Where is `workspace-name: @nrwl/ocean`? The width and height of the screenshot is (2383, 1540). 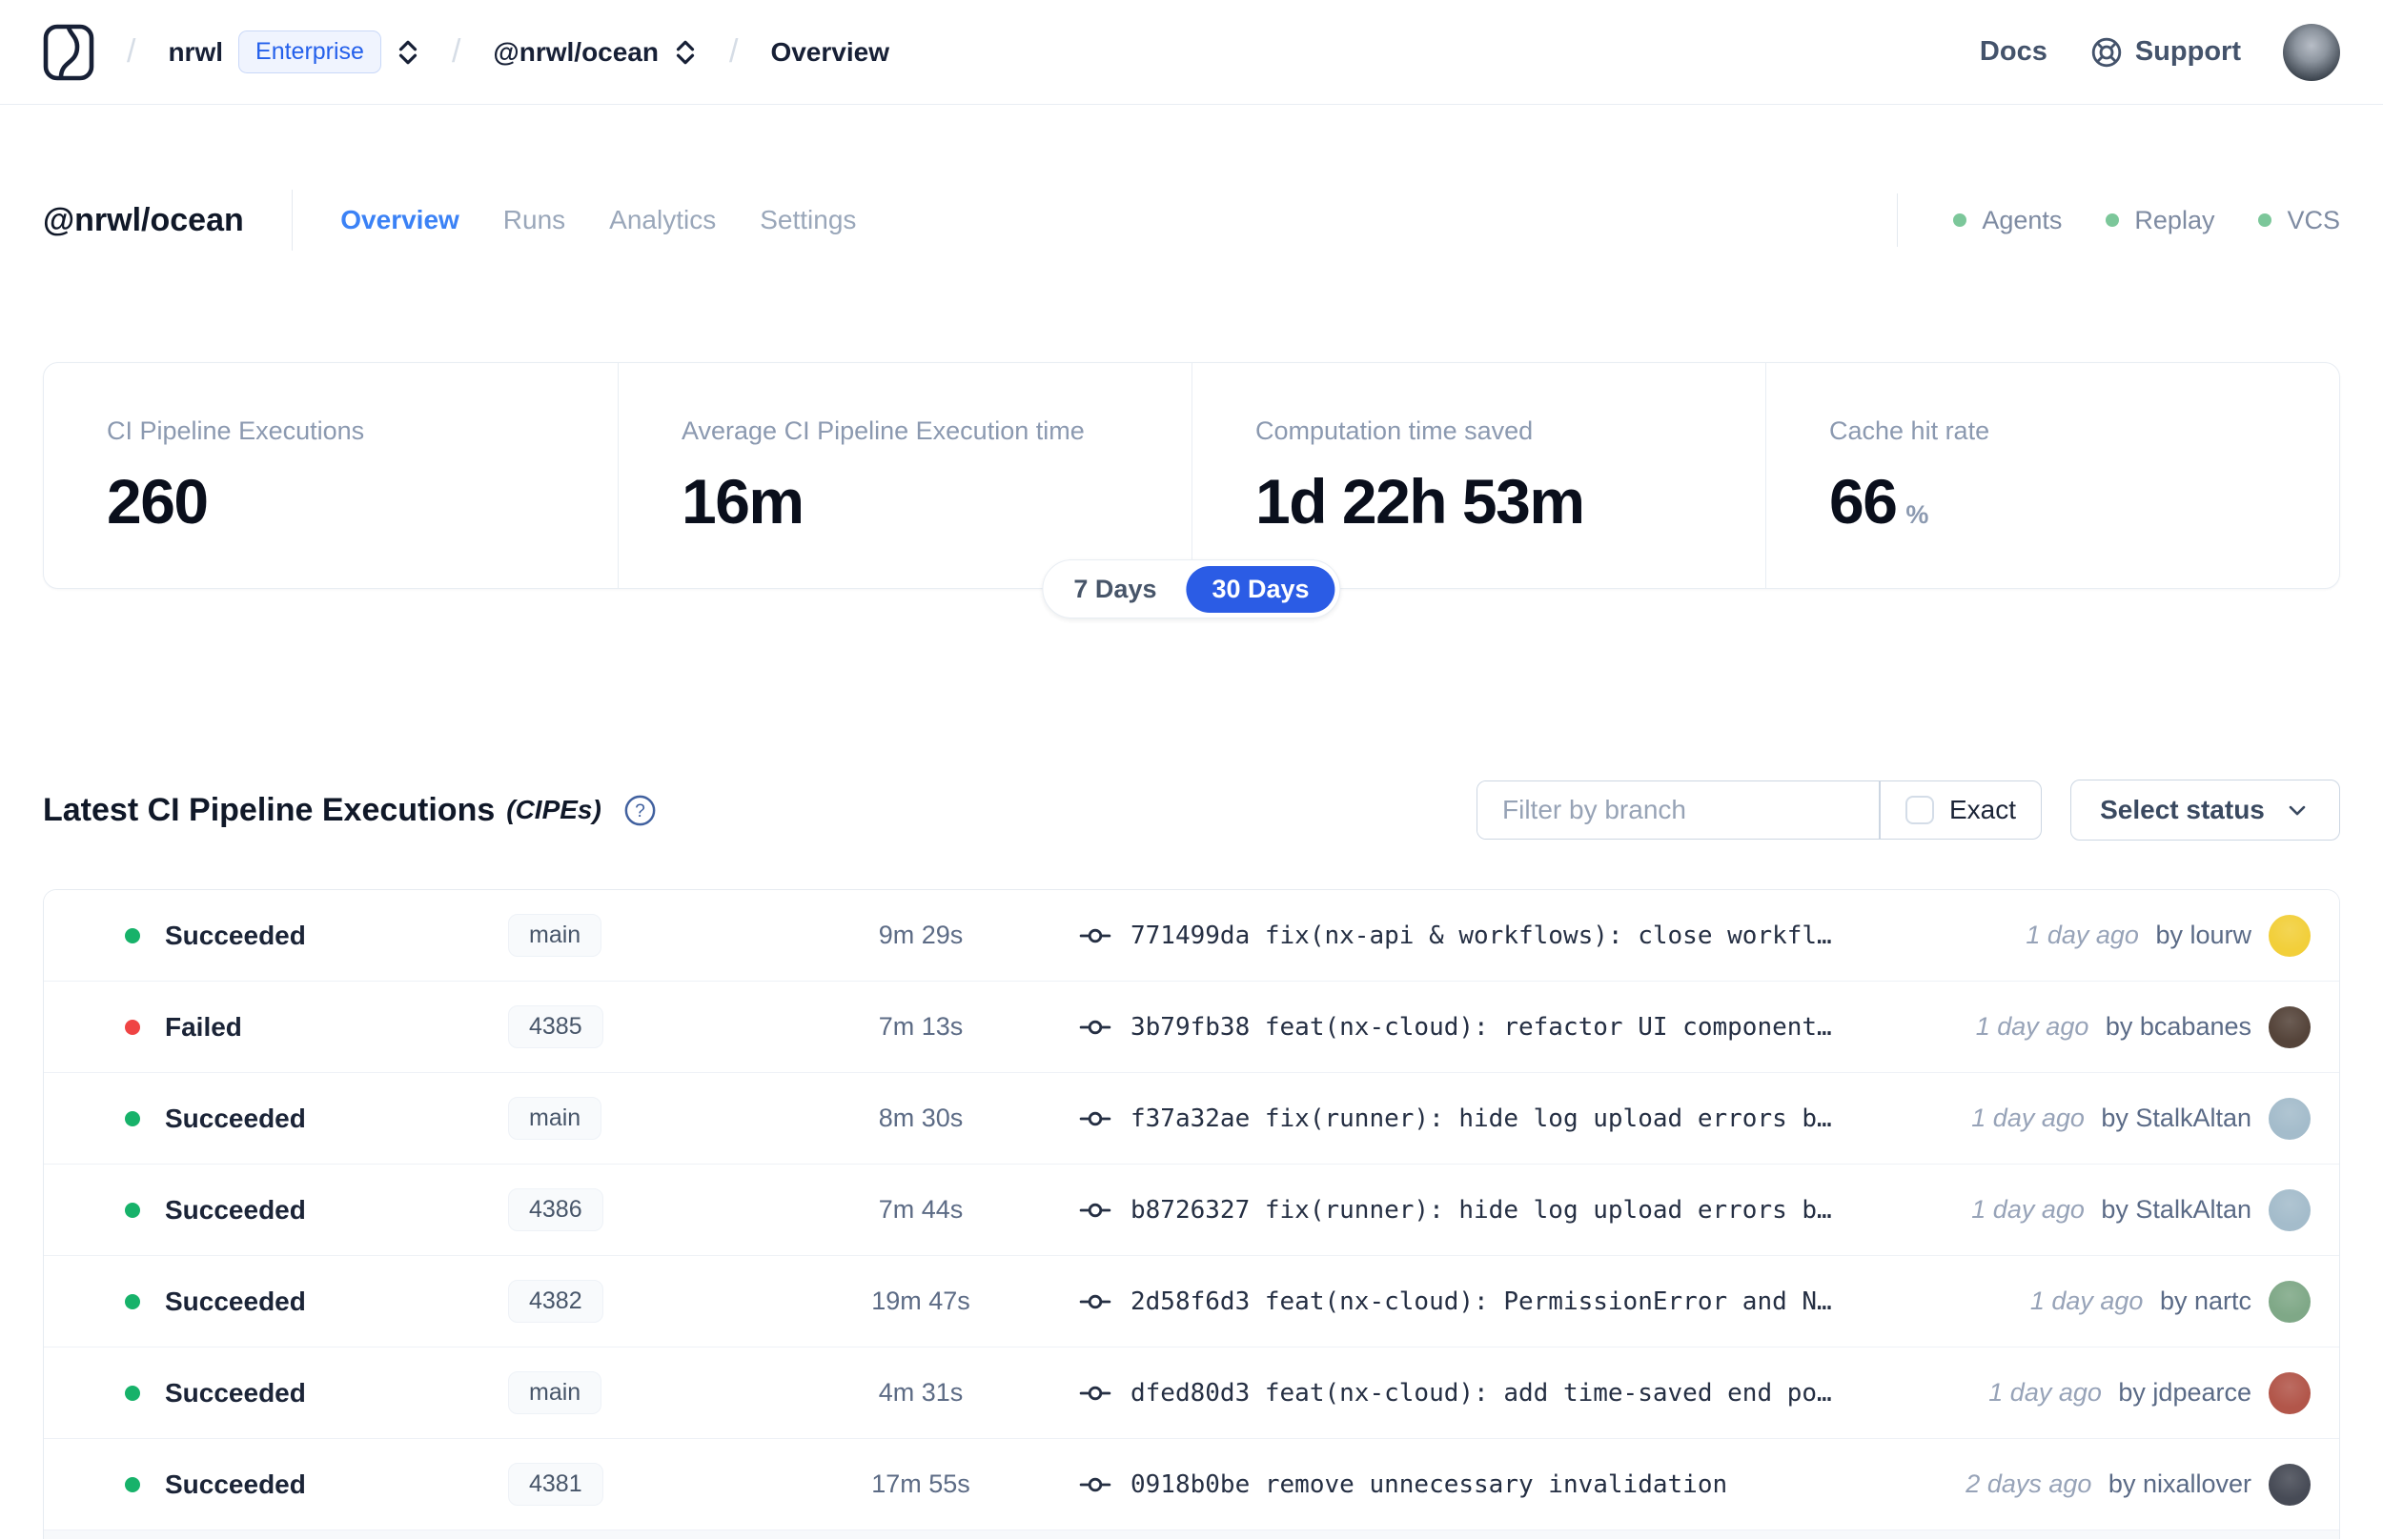 workspace-name: @nrwl/ocean is located at coordinates (576, 51).